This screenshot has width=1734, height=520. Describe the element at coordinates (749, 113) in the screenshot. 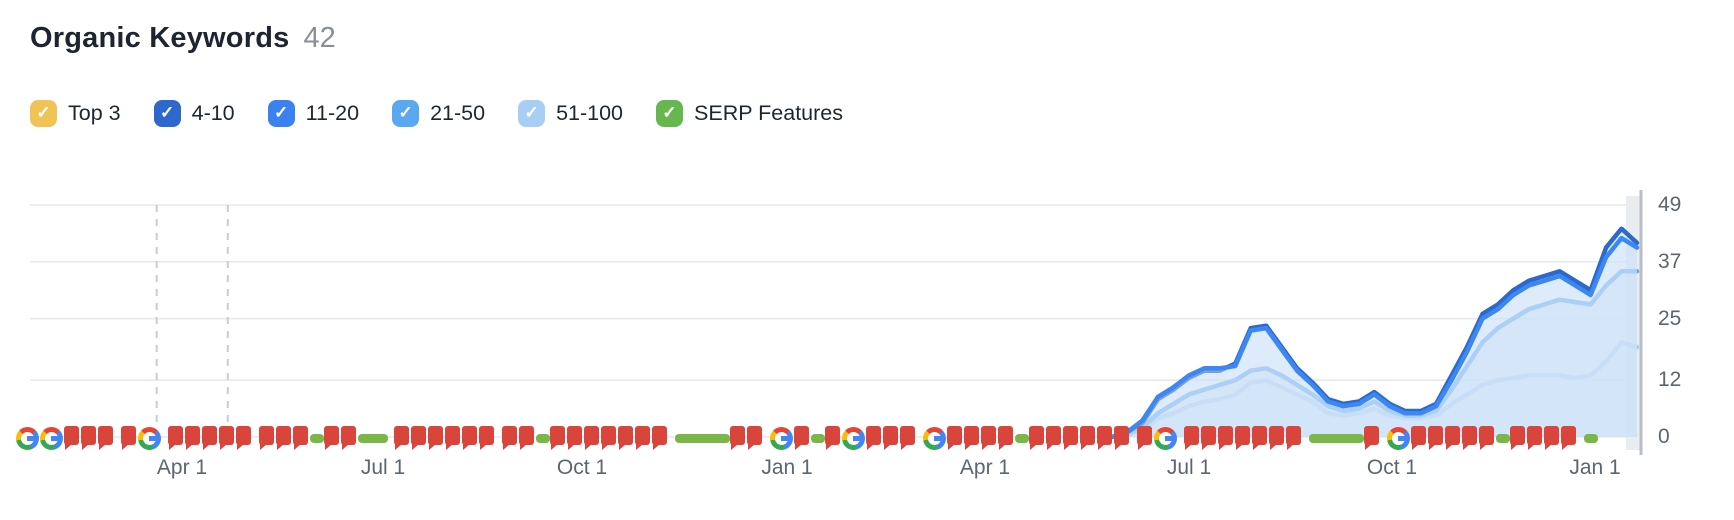

I see `legend-item-serp-features: ✓ SERP Features` at that location.